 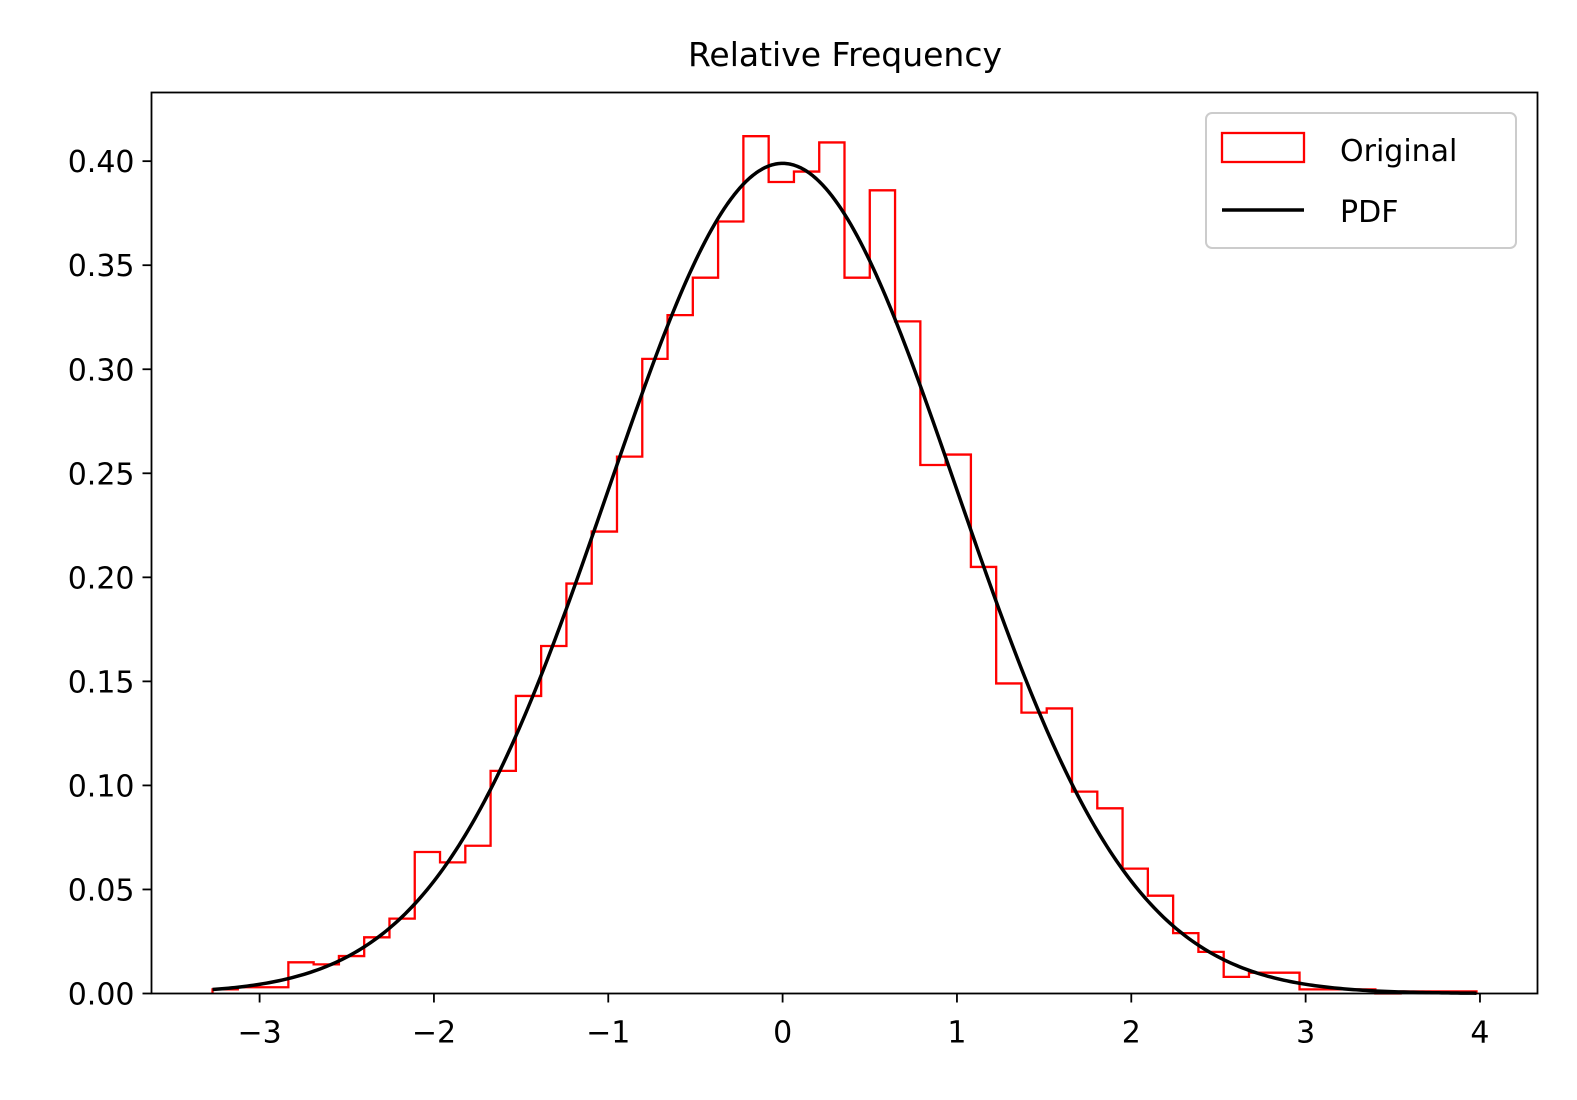 I want to click on legend-label-pdf: PDF, so click(x=1369, y=212).